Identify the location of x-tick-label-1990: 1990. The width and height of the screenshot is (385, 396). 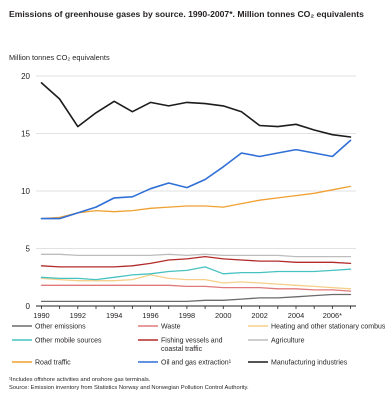
(41, 315).